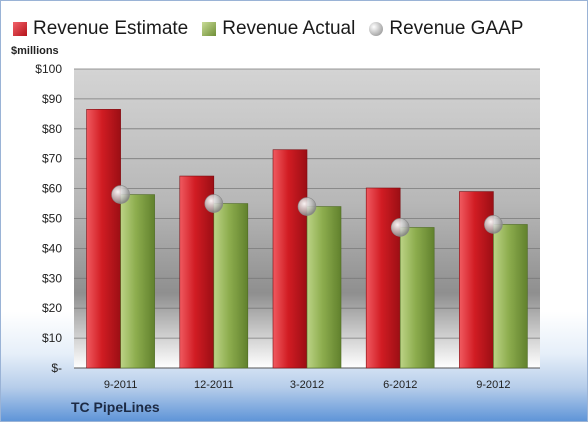 The image size is (588, 422). I want to click on legend-item-actual: Revenue Actual, so click(278, 29).